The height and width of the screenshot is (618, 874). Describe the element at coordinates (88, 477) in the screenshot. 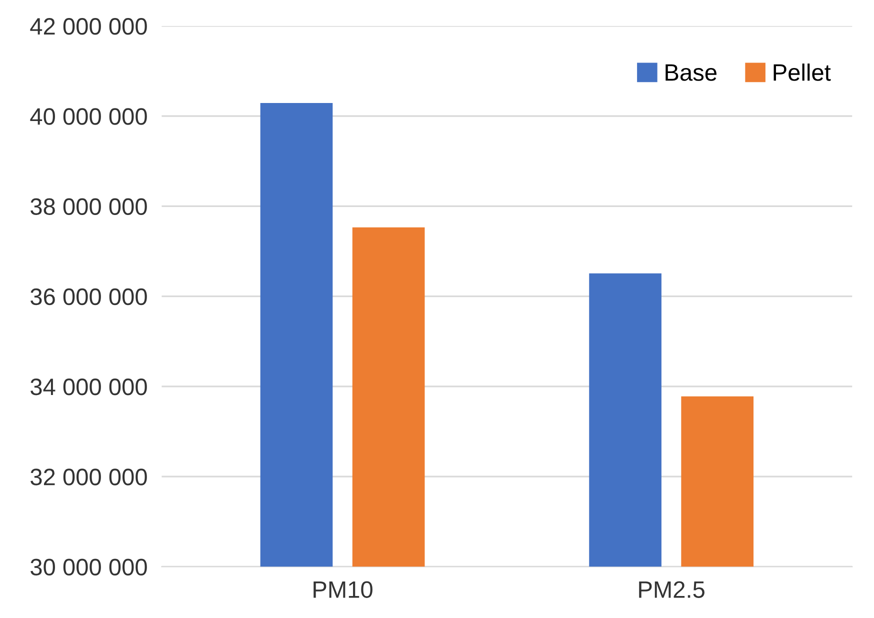

I see `y-tick-label: 32 000 000` at that location.